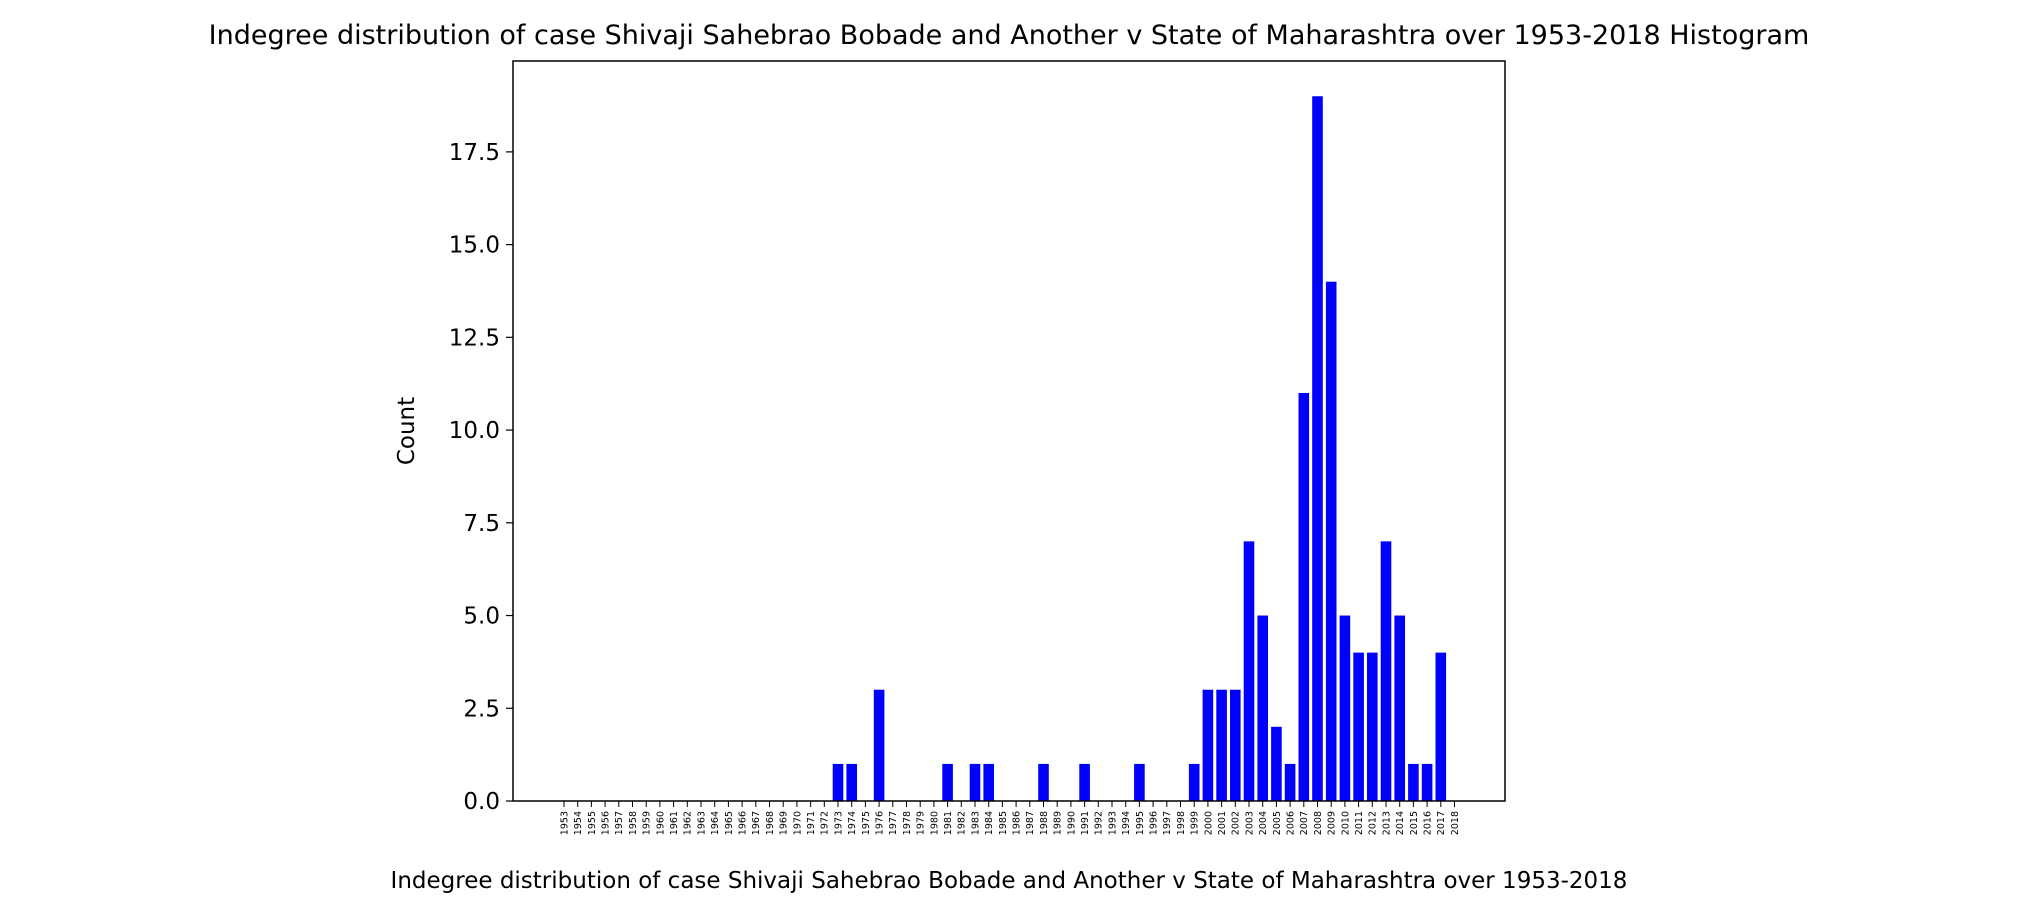 The width and height of the screenshot is (2018, 915). I want to click on y-ticks-group: 0.0 2.5 5.0 7.5 10.0 12.5 15.0 17.5, so click(481, 477).